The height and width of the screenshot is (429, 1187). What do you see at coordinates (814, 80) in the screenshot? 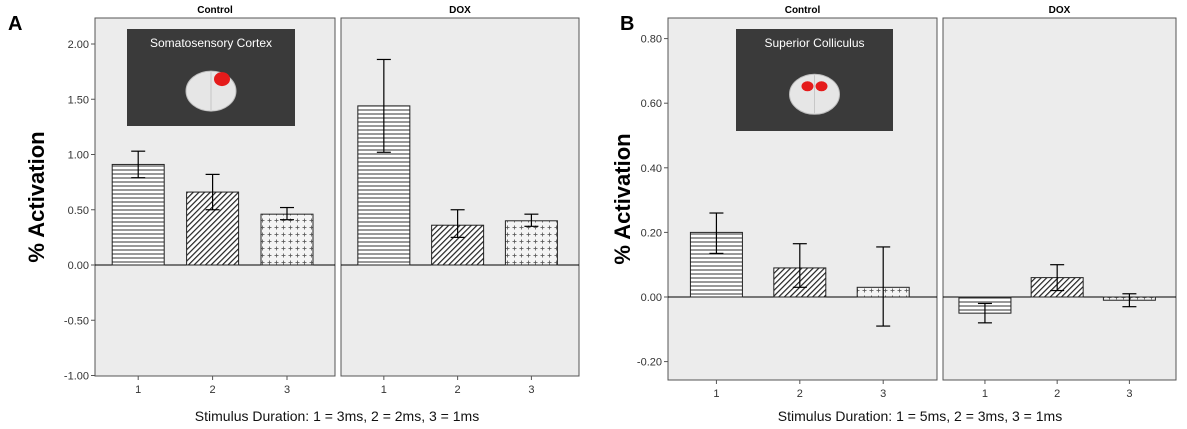
I see `brain-inset: Superior Colliculus` at bounding box center [814, 80].